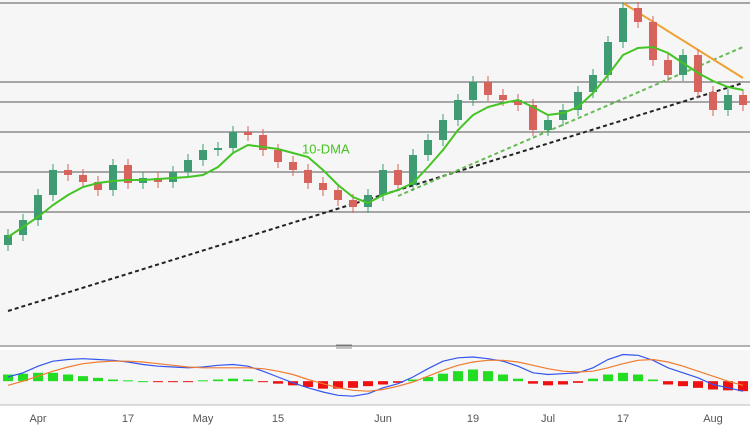 The height and width of the screenshot is (430, 750). What do you see at coordinates (278, 419) in the screenshot?
I see `x-tick-label: 15` at bounding box center [278, 419].